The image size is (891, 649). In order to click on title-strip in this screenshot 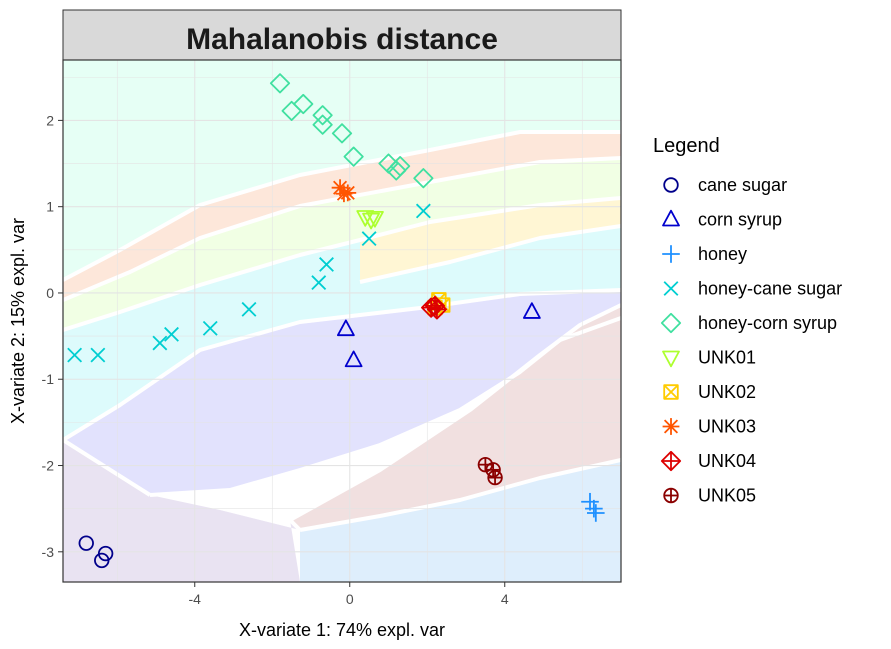, I will do `click(342, 35)`.